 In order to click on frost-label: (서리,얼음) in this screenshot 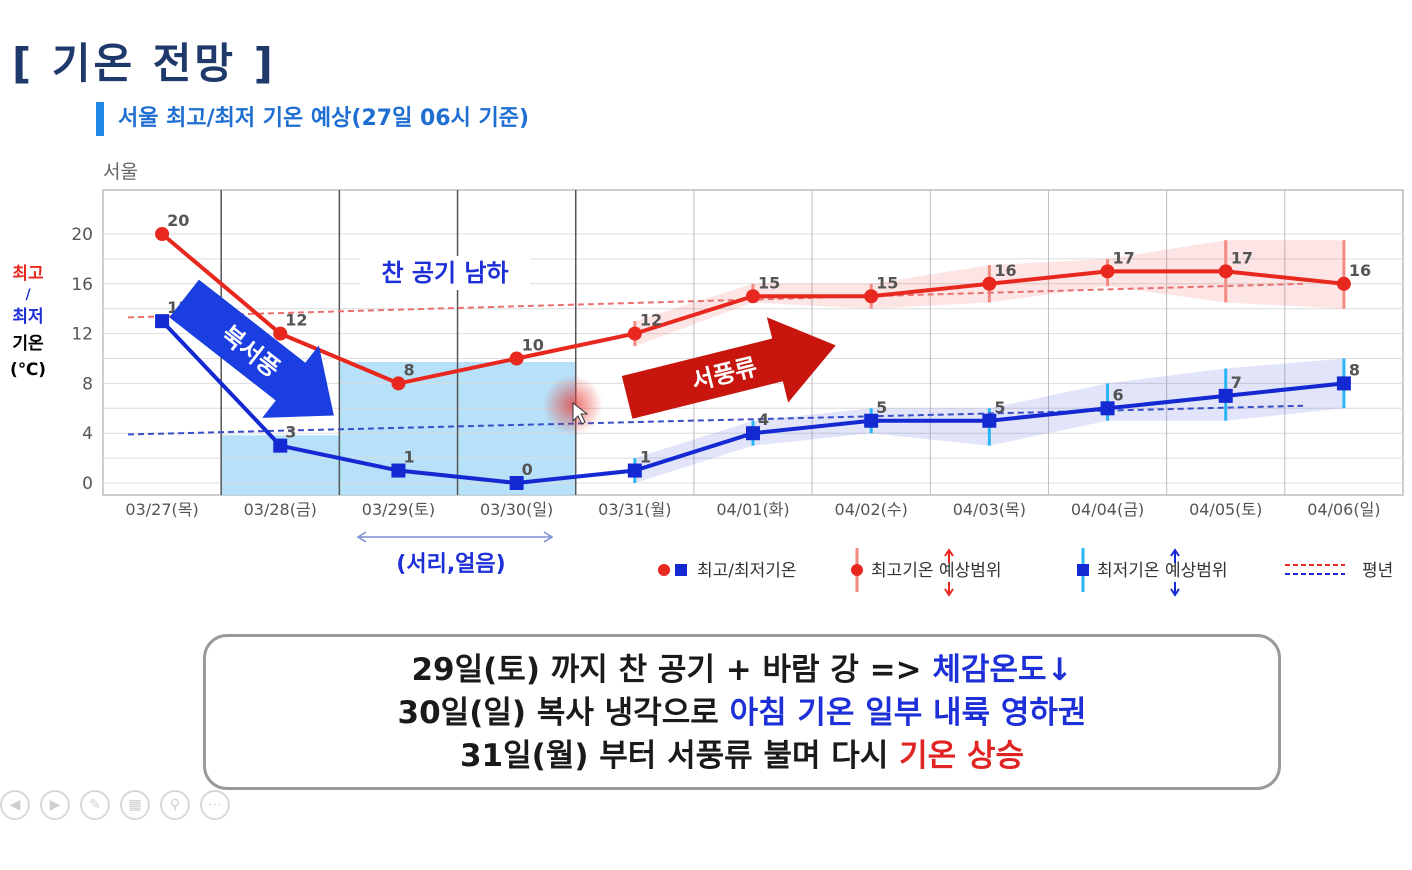, I will do `click(450, 564)`.